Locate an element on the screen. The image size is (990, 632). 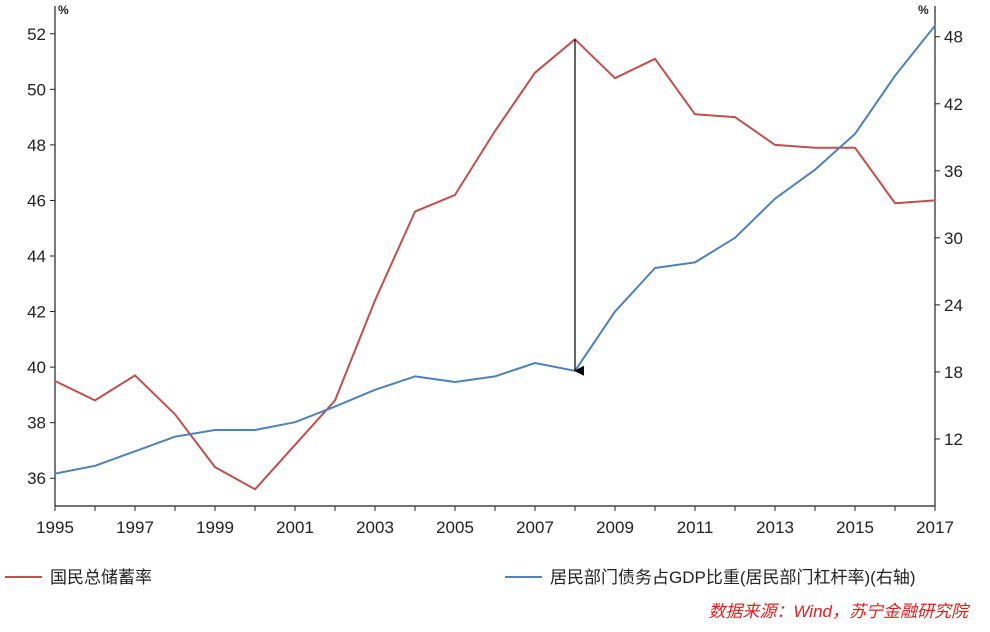
right-tick-label: 48 is located at coordinates (953, 37).